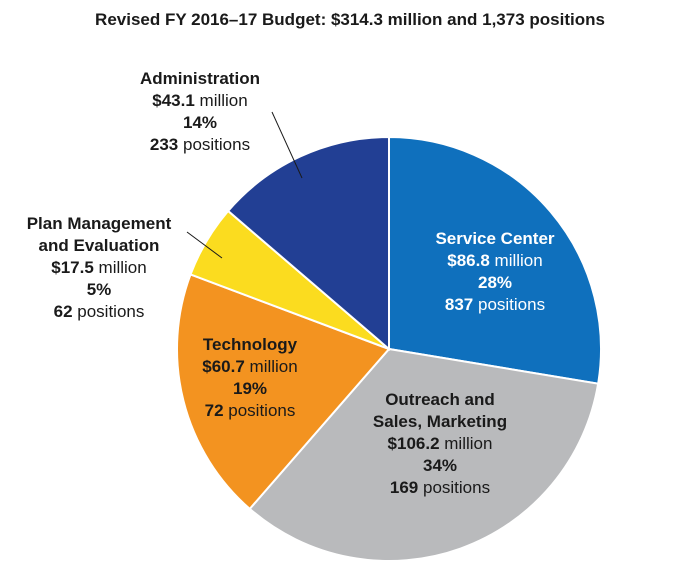 Image resolution: width=700 pixels, height=582 pixels. What do you see at coordinates (72, 267) in the screenshot?
I see `slice-amount: $17.5` at bounding box center [72, 267].